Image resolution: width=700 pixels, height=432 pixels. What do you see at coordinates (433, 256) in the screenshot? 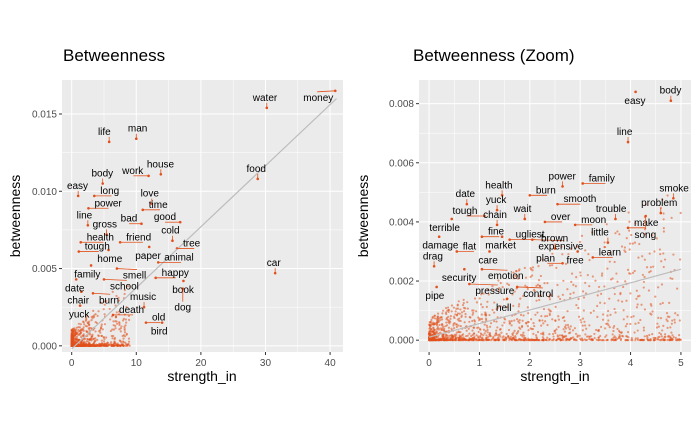
I see `word-label: drag` at bounding box center [433, 256].